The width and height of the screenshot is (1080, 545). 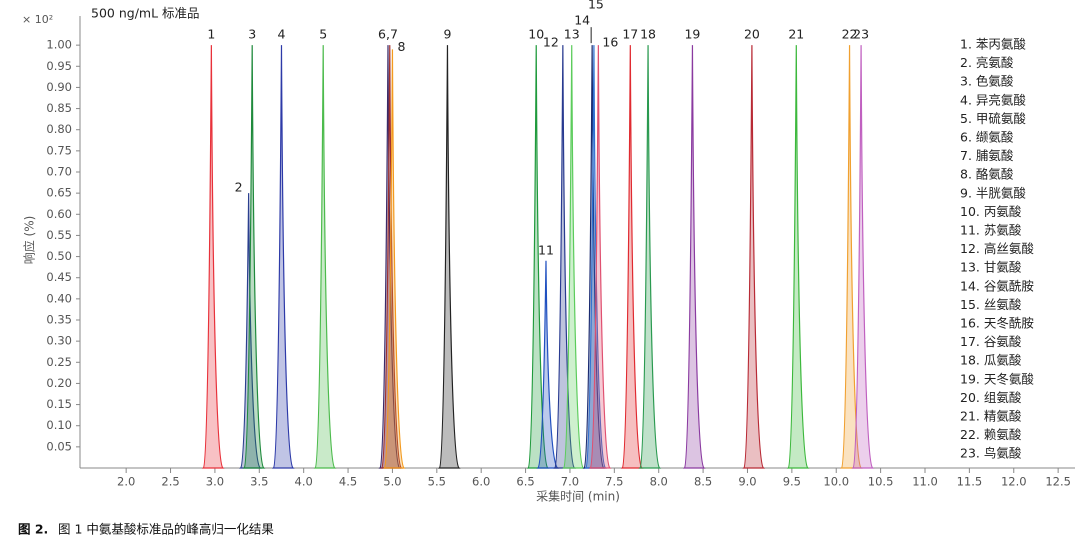 I want to click on caption-label: 图 2., so click(x=33, y=529).